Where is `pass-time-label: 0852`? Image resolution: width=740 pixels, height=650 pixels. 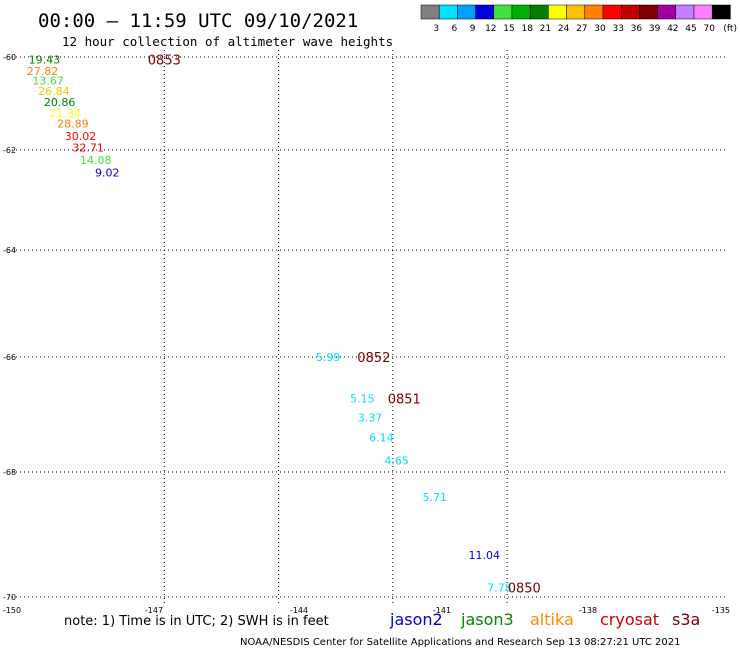 pass-time-label: 0852 is located at coordinates (373, 358).